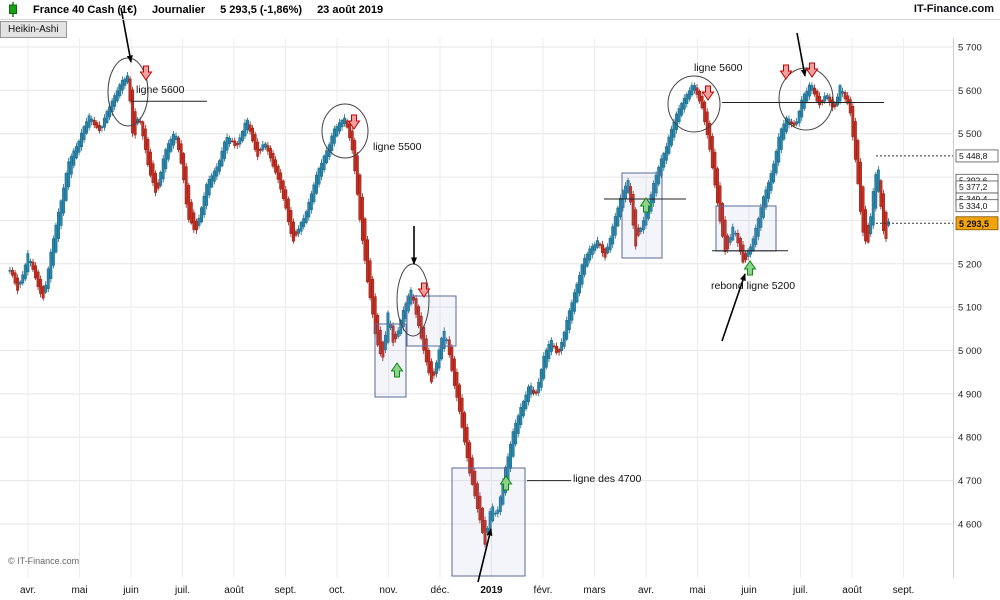 This screenshot has height=600, width=1000. What do you see at coordinates (607, 479) in the screenshot?
I see `annotation-label: ligne des 4700` at bounding box center [607, 479].